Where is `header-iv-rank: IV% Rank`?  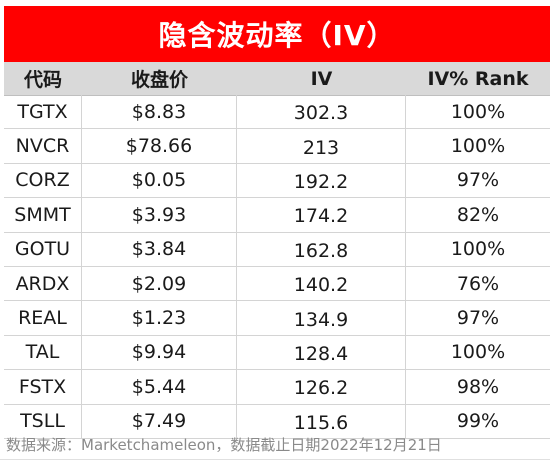
header-iv-rank: IV% Rank is located at coordinates (478, 78).